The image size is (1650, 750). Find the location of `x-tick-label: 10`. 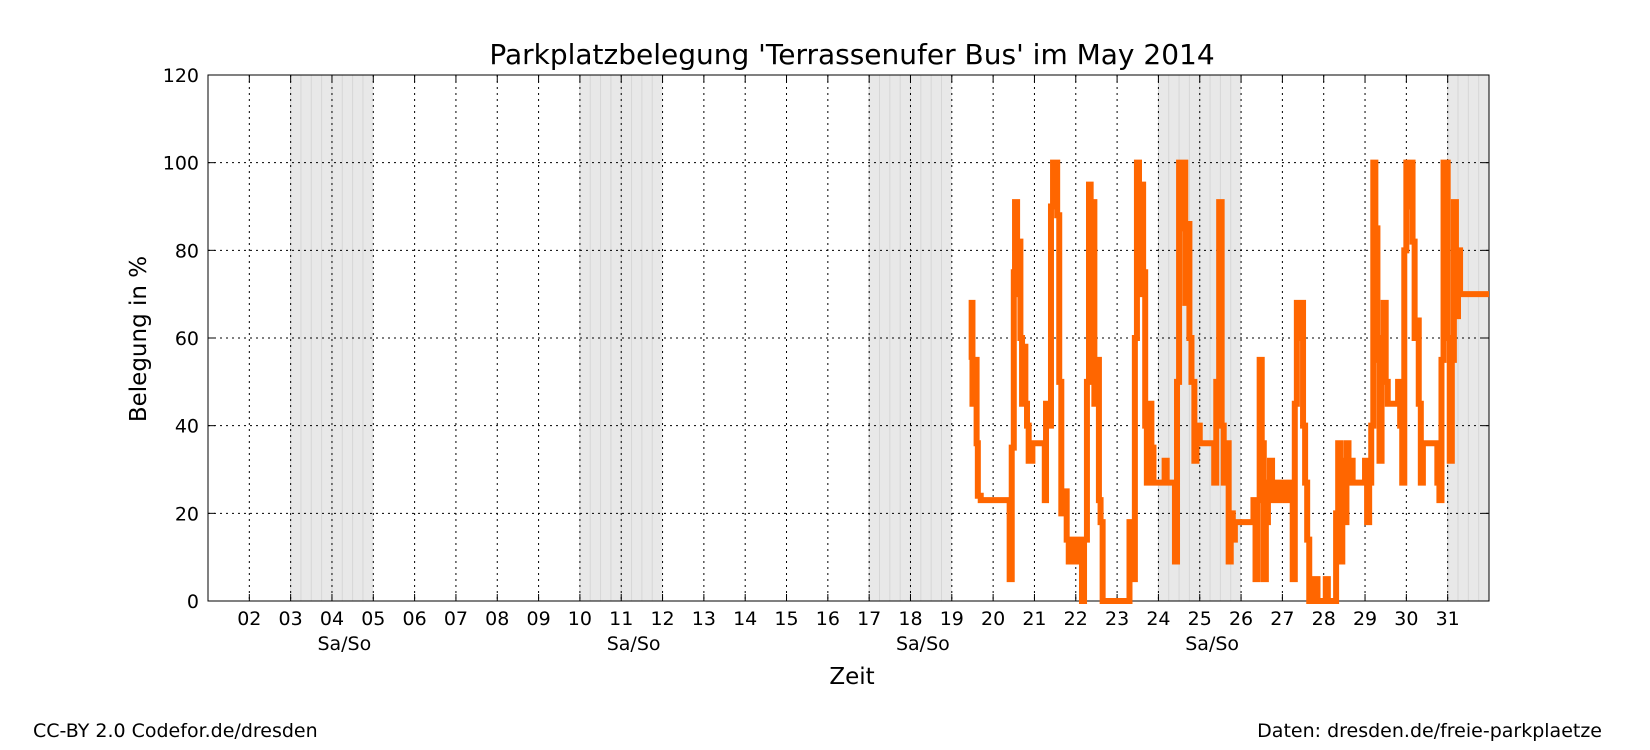

x-tick-label: 10 is located at coordinates (580, 619).